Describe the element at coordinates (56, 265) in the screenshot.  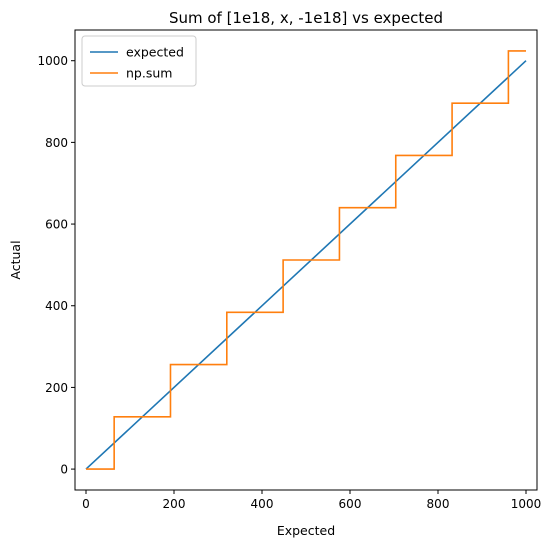
I see `y-axis-ticks: 0 200 400 600 800 1000` at that location.